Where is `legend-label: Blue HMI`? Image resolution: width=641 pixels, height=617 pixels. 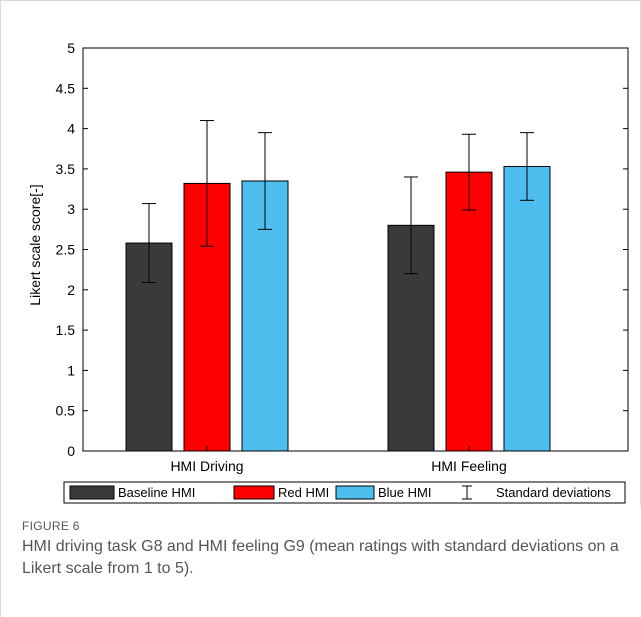
legend-label: Blue HMI is located at coordinates (404, 492).